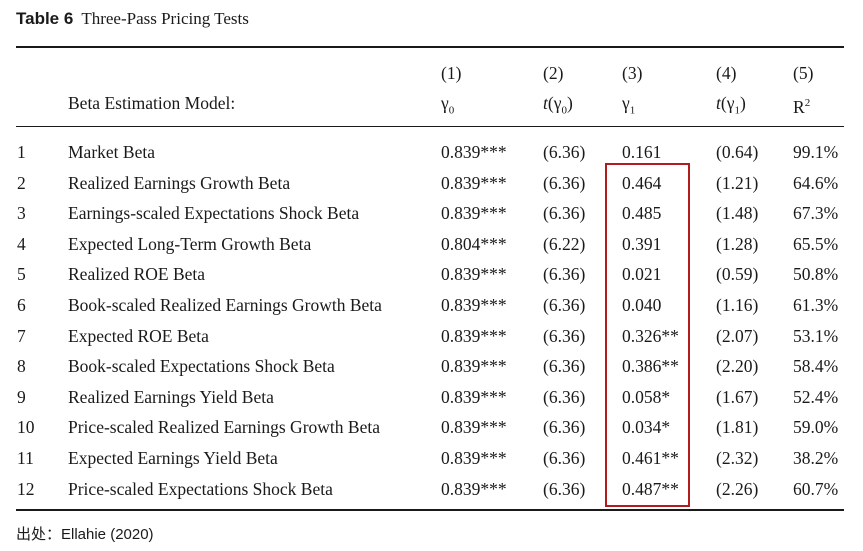  I want to click on row-number: 7, so click(21, 335).